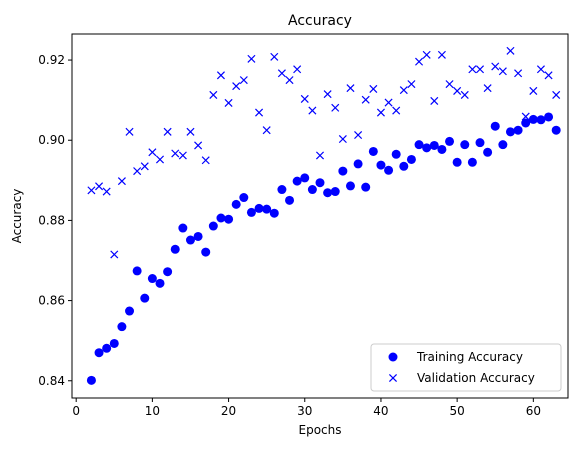 This screenshot has width=576, height=455. What do you see at coordinates (476, 378) in the screenshot?
I see `legend-label-validation: Validation Accuracy` at bounding box center [476, 378].